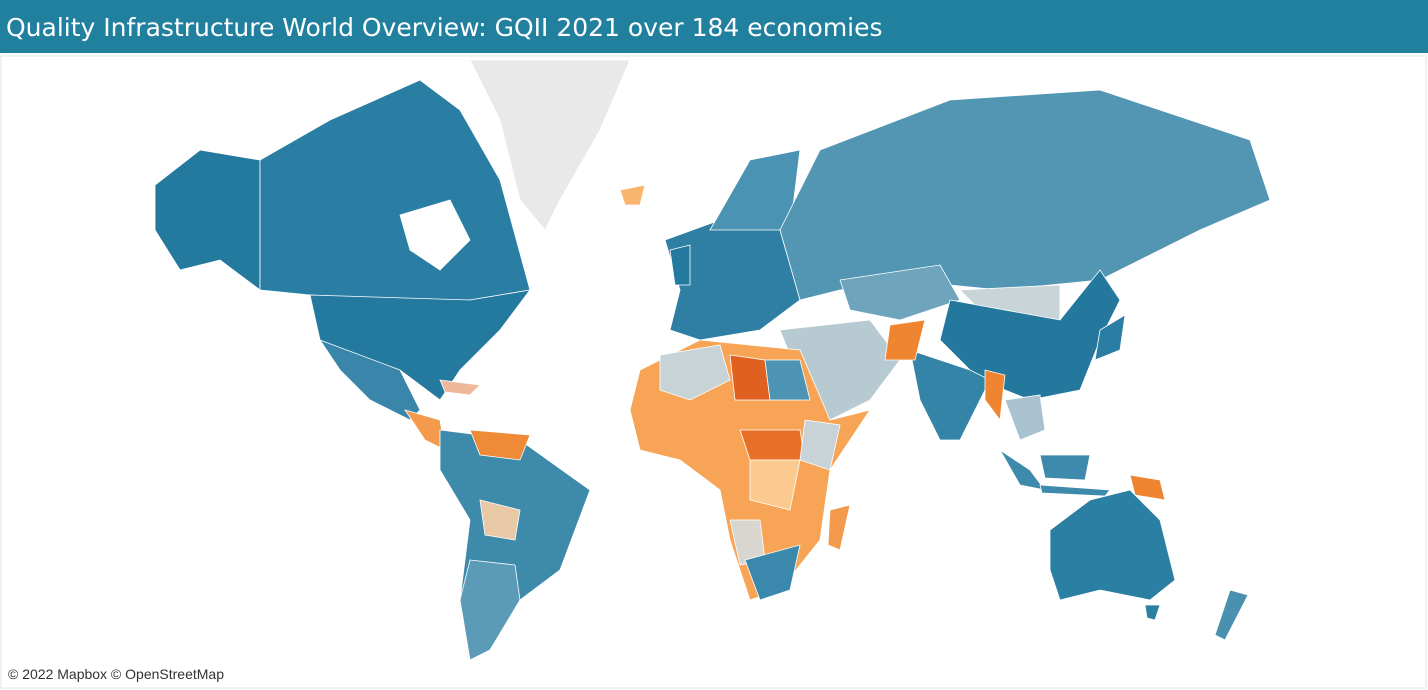  I want to click on water-shape, so click(435, 235).